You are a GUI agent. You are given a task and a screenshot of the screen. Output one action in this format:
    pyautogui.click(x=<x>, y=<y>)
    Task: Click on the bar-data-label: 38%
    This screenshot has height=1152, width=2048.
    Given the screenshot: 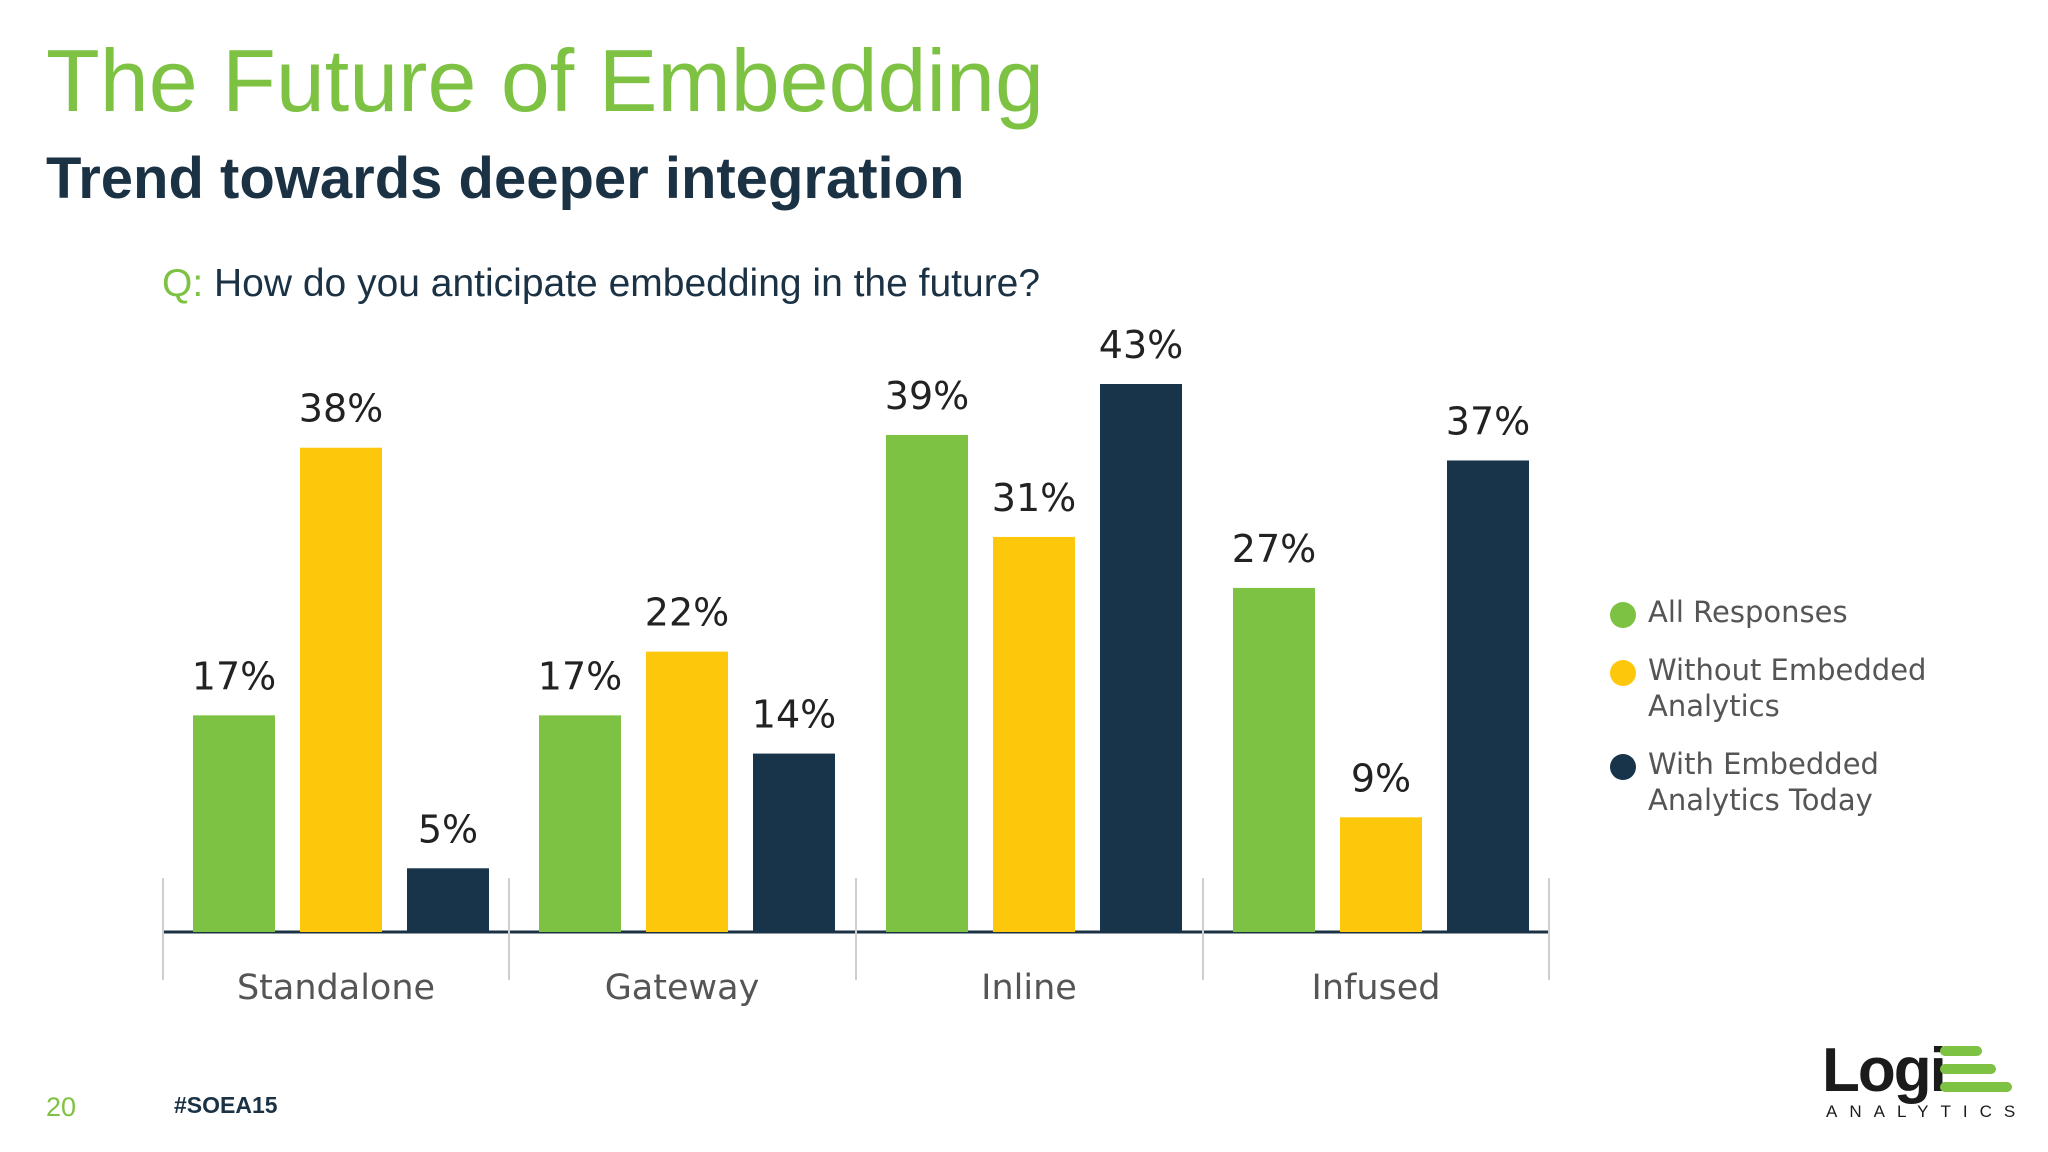 What is the action you would take?
    pyautogui.click(x=341, y=409)
    